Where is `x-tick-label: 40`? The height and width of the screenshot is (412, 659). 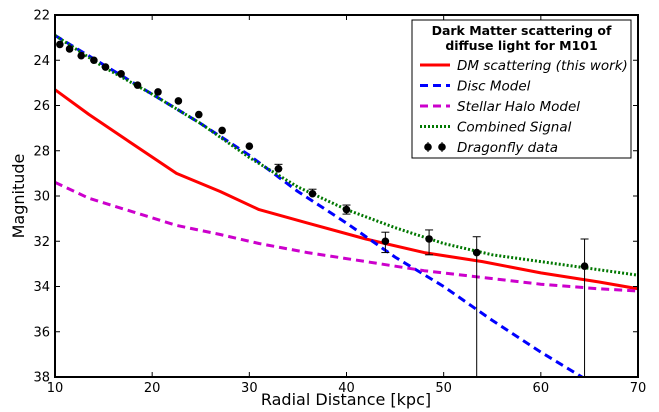 x-tick-label: 40 is located at coordinates (346, 388).